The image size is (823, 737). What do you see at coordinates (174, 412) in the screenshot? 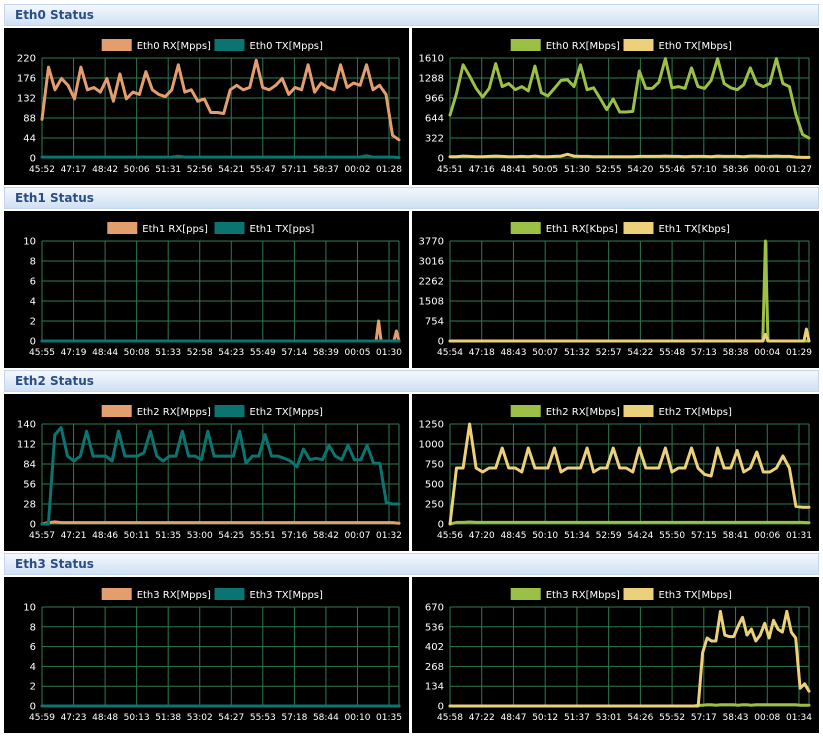
I see `legend-label: Eth2 RX[Mpps]` at bounding box center [174, 412].